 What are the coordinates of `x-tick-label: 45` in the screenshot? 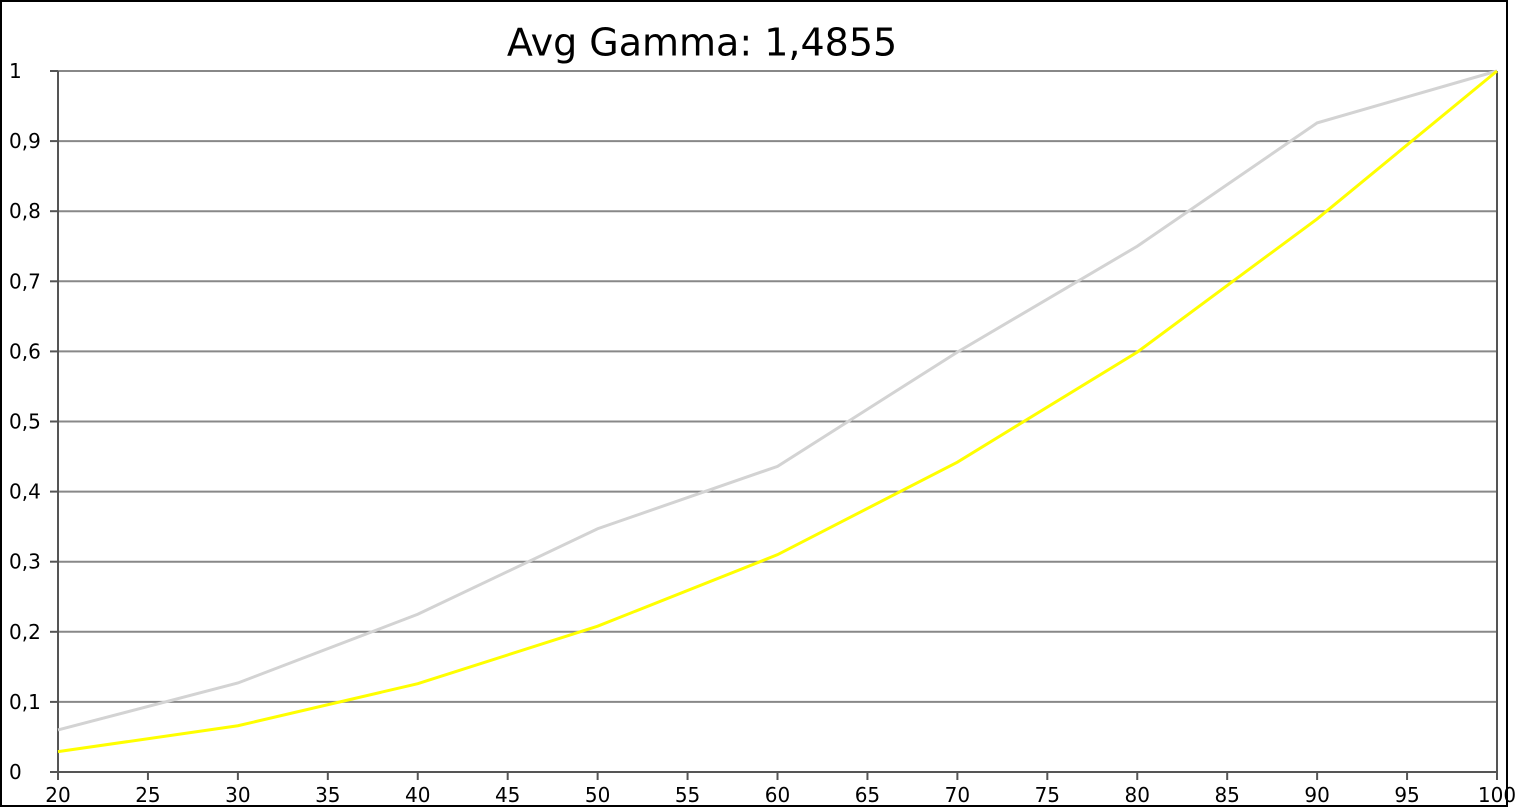 It's located at (507, 795).